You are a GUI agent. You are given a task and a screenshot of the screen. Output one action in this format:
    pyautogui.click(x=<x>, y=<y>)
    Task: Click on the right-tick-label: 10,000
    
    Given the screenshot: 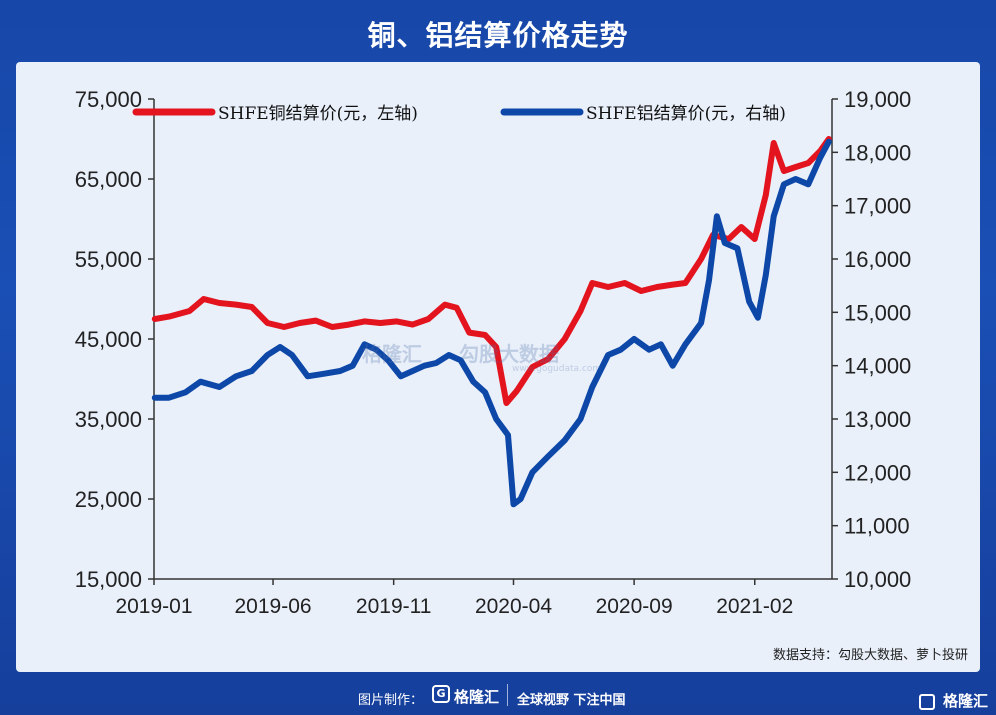 What is the action you would take?
    pyautogui.click(x=877, y=579)
    